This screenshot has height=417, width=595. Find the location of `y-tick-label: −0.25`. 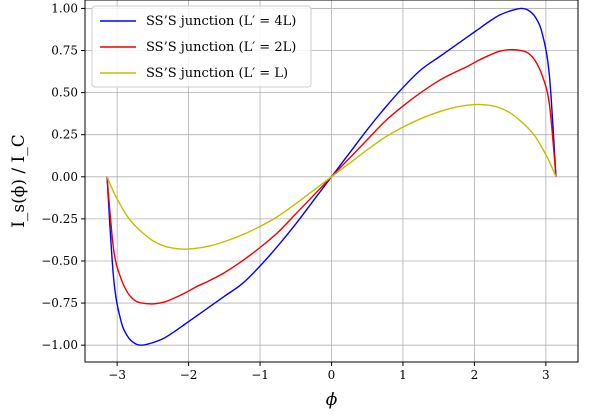

y-tick-label: −0.25 is located at coordinates (59, 219).